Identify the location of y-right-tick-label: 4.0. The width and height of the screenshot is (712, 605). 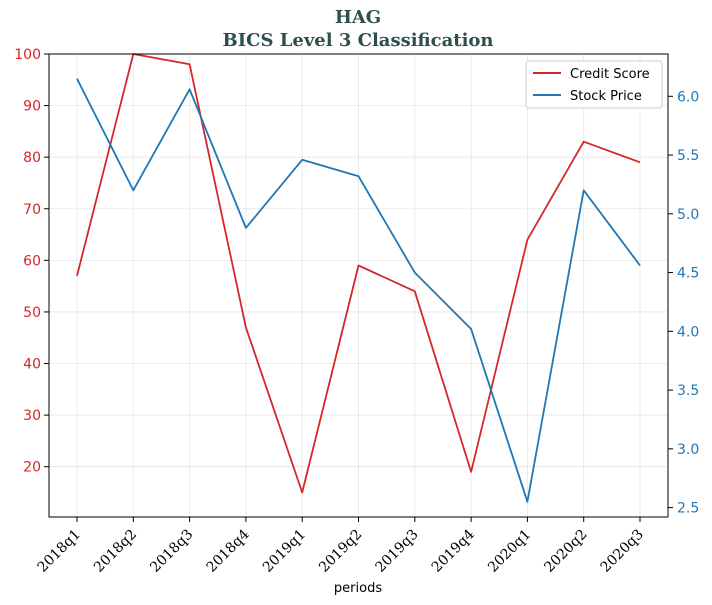
(688, 332).